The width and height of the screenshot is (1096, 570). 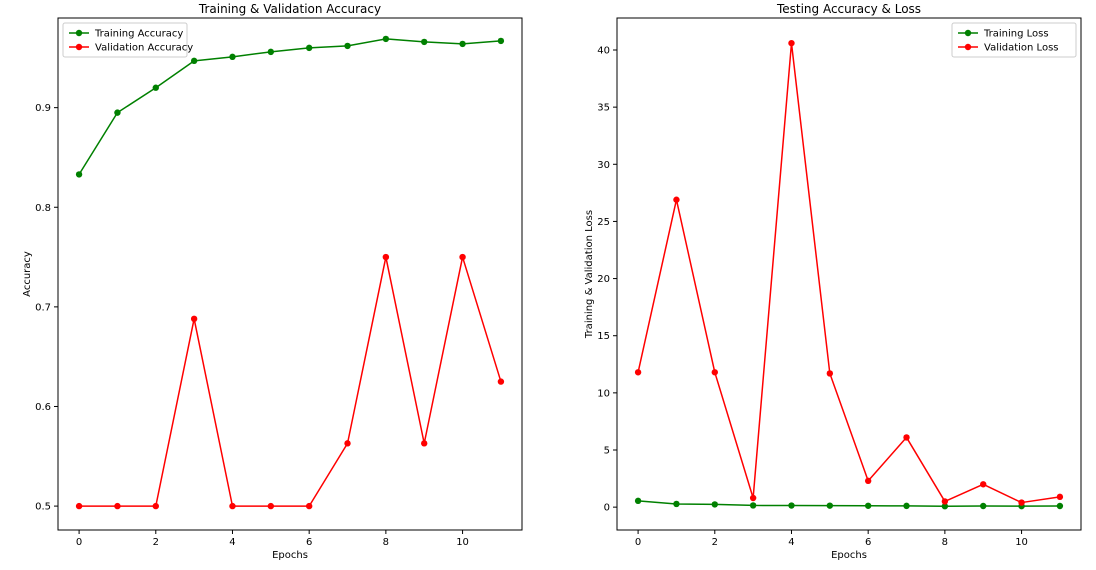 What do you see at coordinates (43, 507) in the screenshot?
I see `y-tick-label: 0.5` at bounding box center [43, 507].